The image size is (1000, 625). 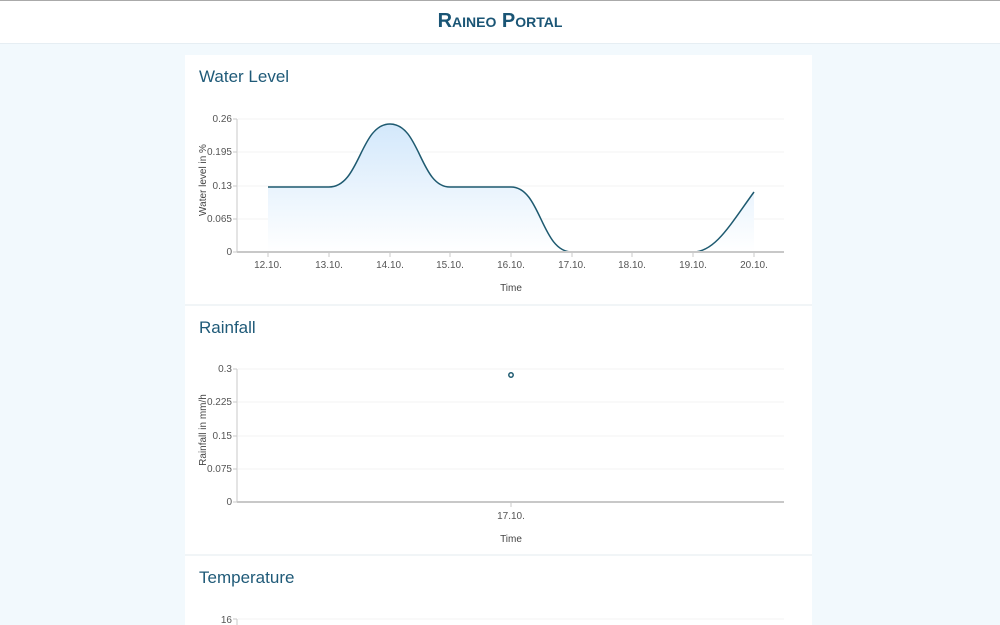 I want to click on water-level-y-axis, so click(x=235, y=185).